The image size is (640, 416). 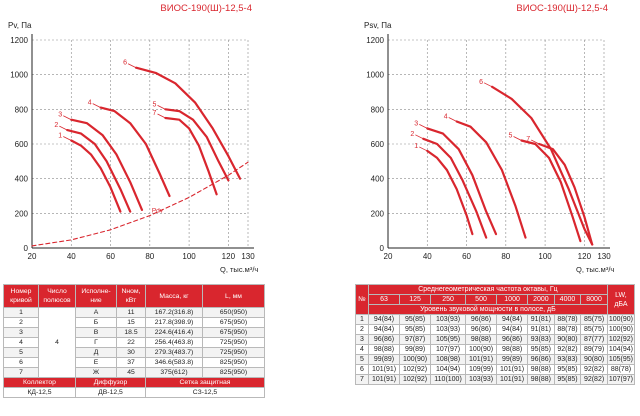 What do you see at coordinates (427, 256) in the screenshot?
I see `x-tick-label: 40` at bounding box center [427, 256].